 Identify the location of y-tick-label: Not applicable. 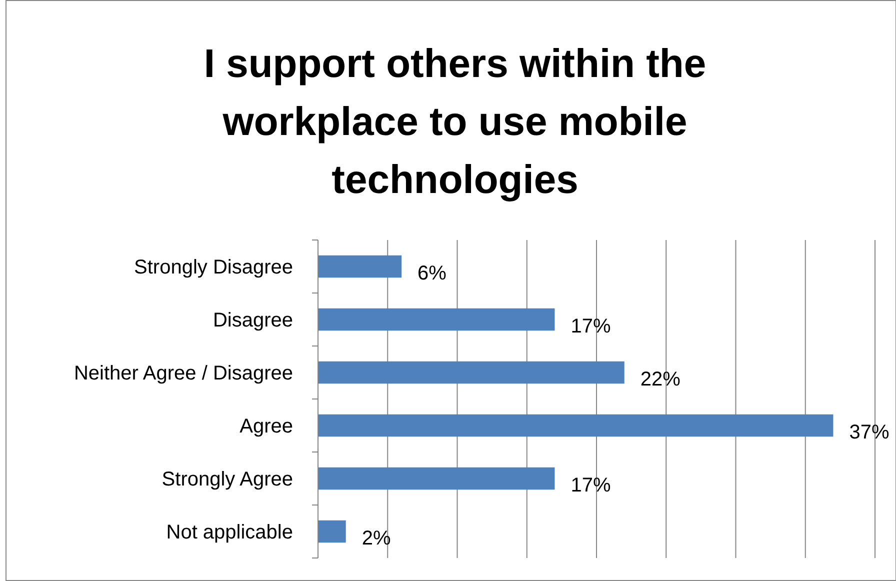
(229, 533).